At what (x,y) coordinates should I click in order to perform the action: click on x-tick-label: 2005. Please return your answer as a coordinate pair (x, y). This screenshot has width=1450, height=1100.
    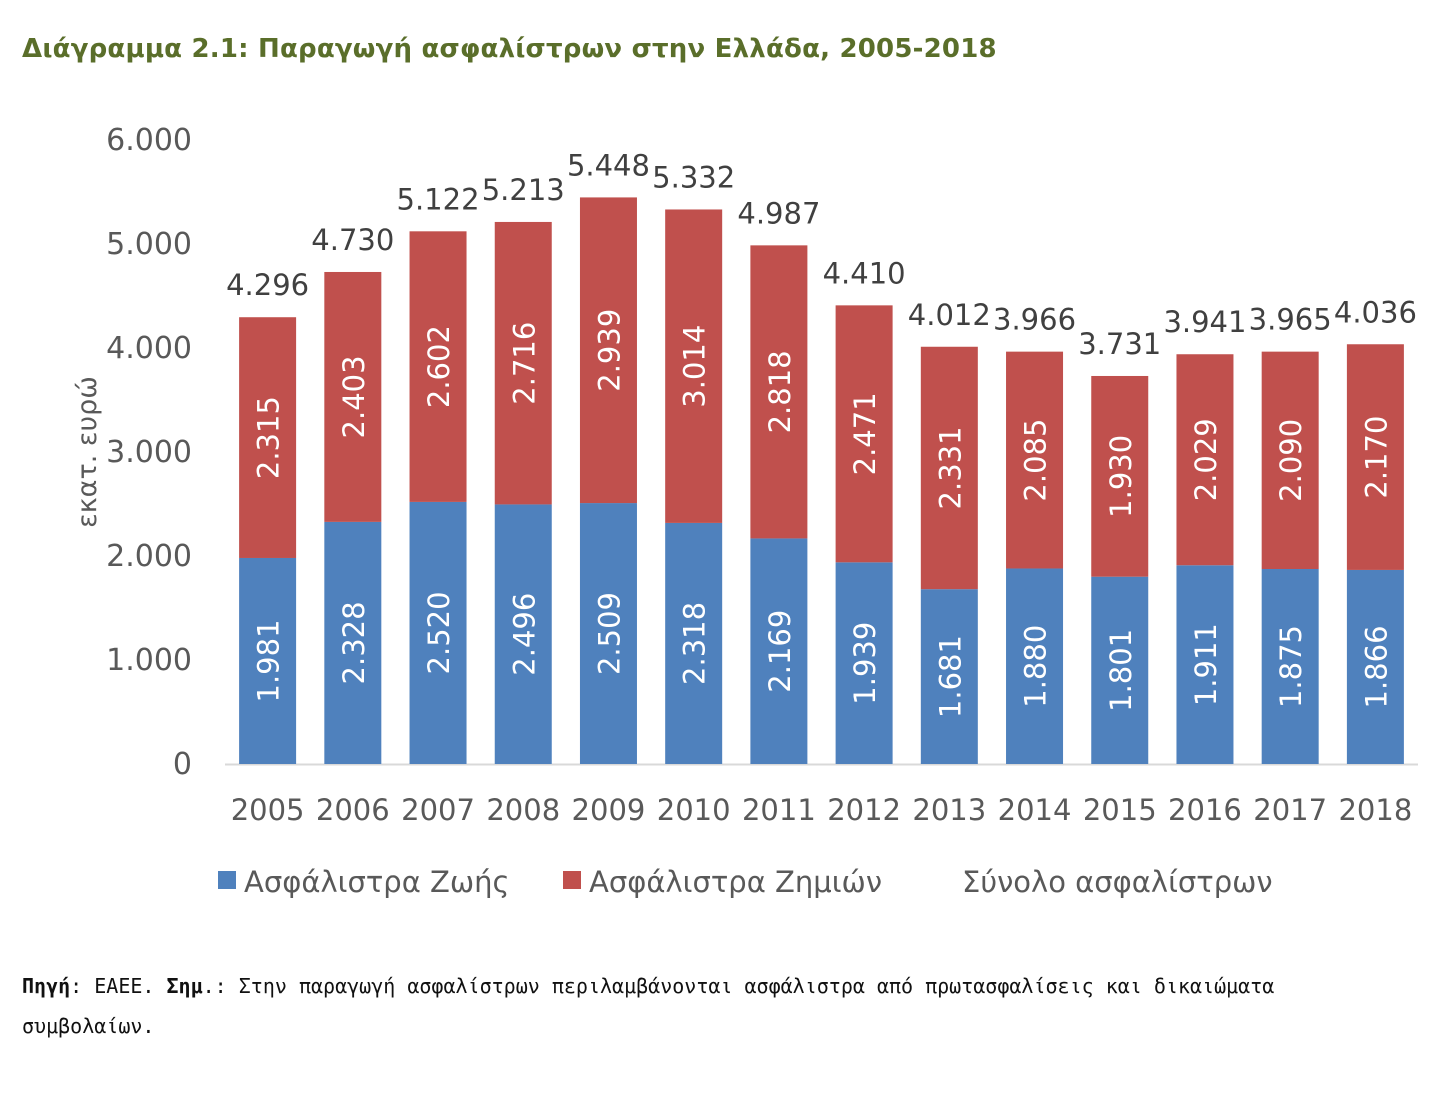
    Looking at the image, I should click on (268, 810).